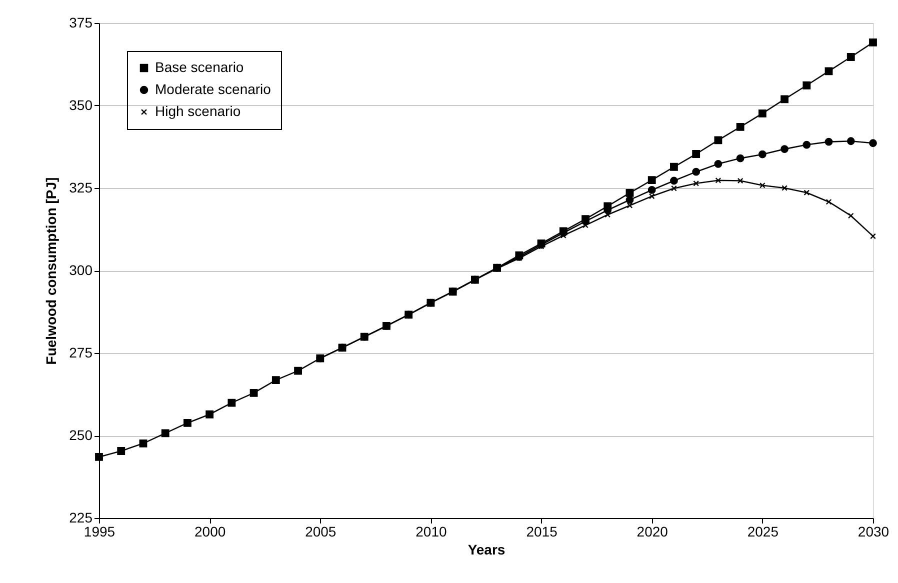  What do you see at coordinates (487, 550) in the screenshot?
I see `x-axis-title: Years` at bounding box center [487, 550].